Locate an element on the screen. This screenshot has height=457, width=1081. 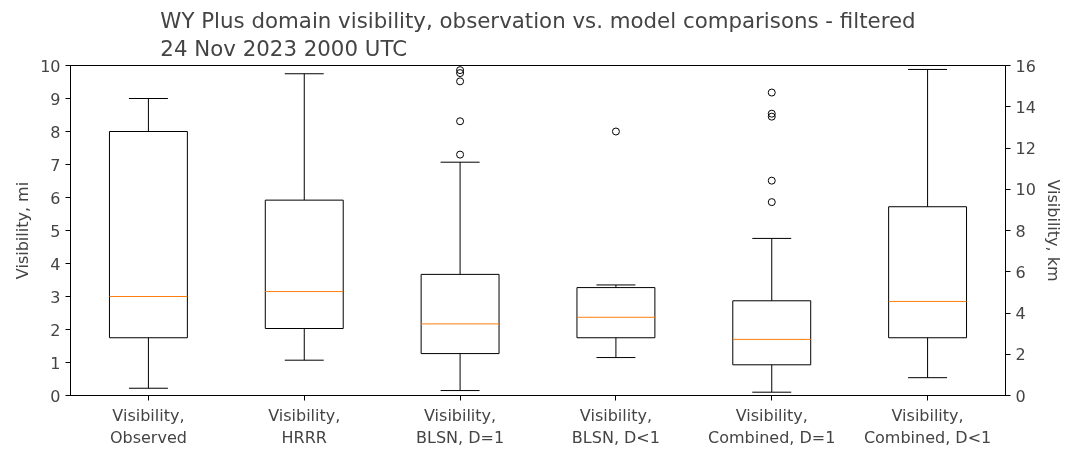
y-tick-label: 1 is located at coordinates (55, 363).